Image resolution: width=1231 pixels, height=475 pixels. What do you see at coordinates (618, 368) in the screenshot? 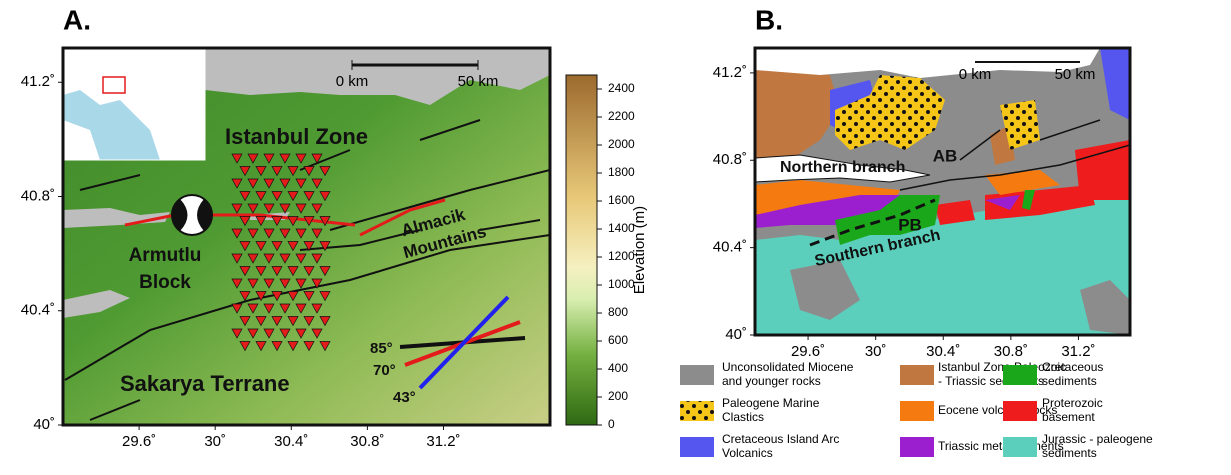
I see `colorbar-tick-label: 400` at bounding box center [618, 368].